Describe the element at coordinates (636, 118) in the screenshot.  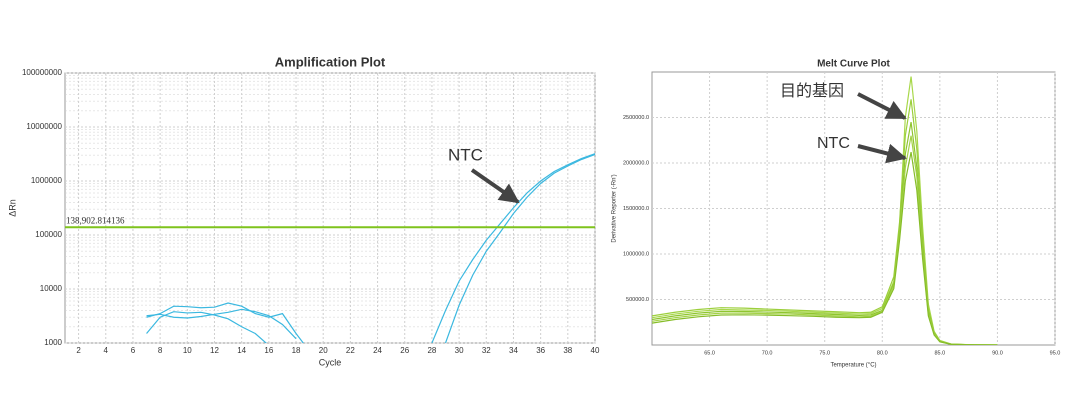
I see `y-tick-label: 2500000.0` at that location.